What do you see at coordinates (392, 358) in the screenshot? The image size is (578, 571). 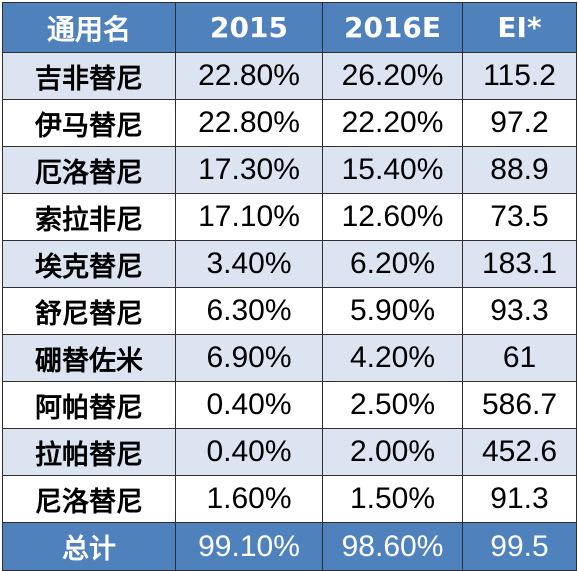 I see `cell-2016e: 4.20%` at bounding box center [392, 358].